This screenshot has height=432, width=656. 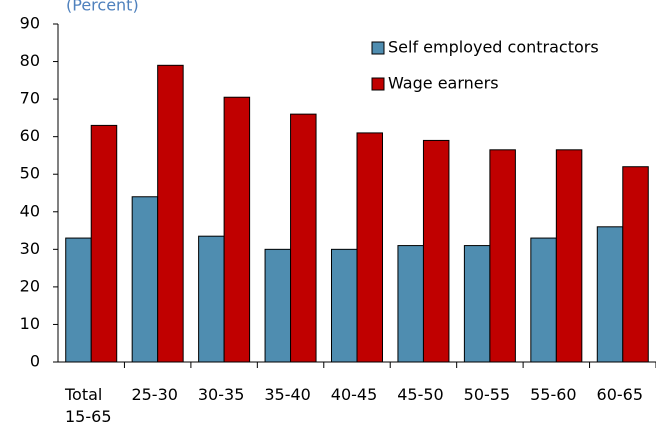 What do you see at coordinates (102, 7) in the screenshot?
I see `subtitle: (Percent)` at bounding box center [102, 7].